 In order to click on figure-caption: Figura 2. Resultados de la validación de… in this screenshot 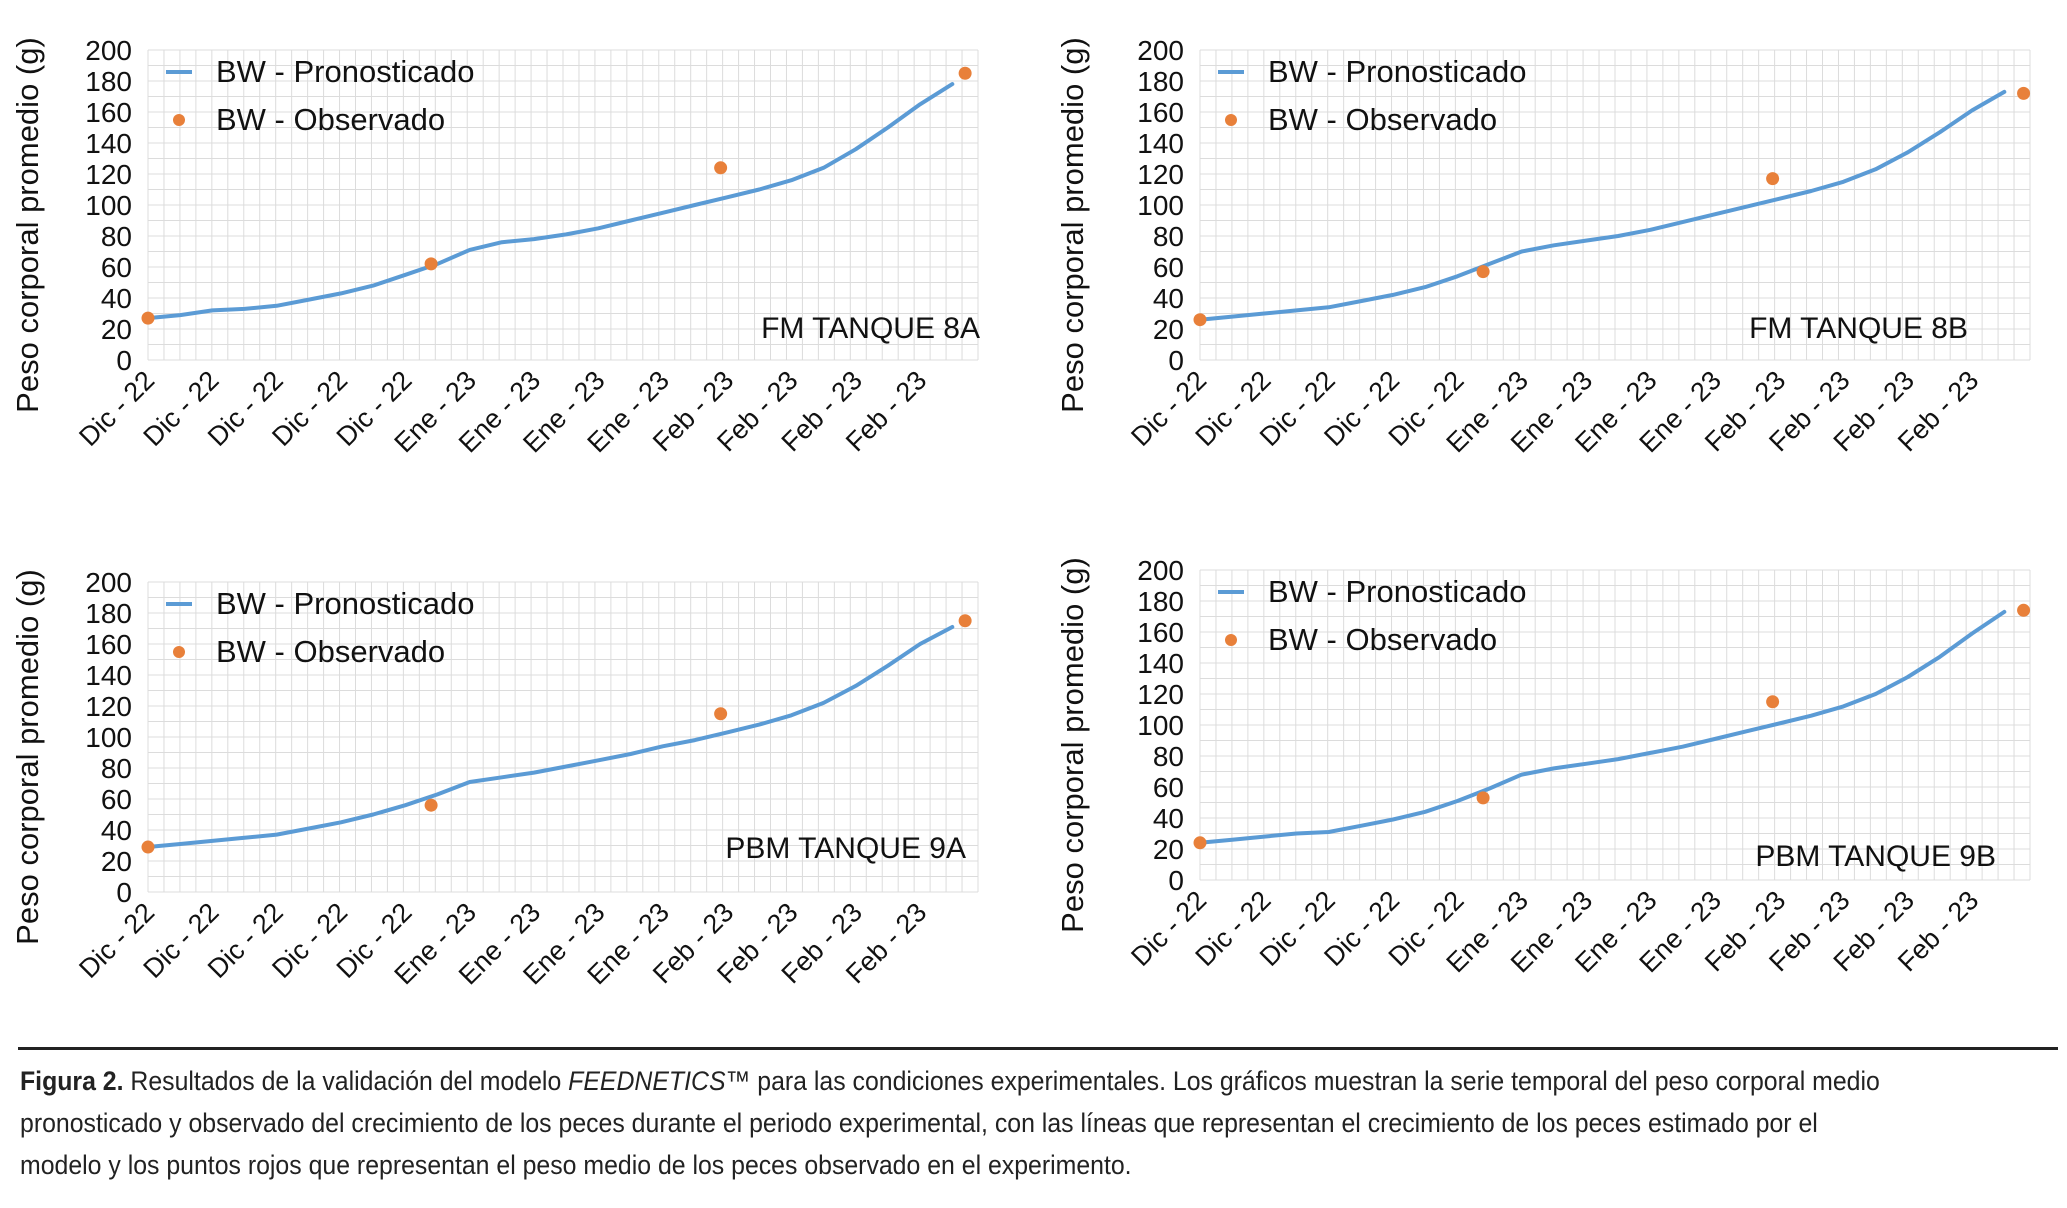, I will do `click(954, 1123)`.